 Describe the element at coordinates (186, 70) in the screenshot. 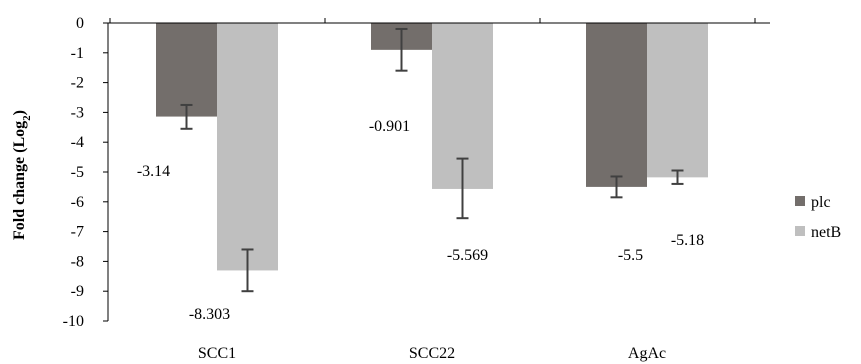

I see `bar-plc-SCC1` at that location.